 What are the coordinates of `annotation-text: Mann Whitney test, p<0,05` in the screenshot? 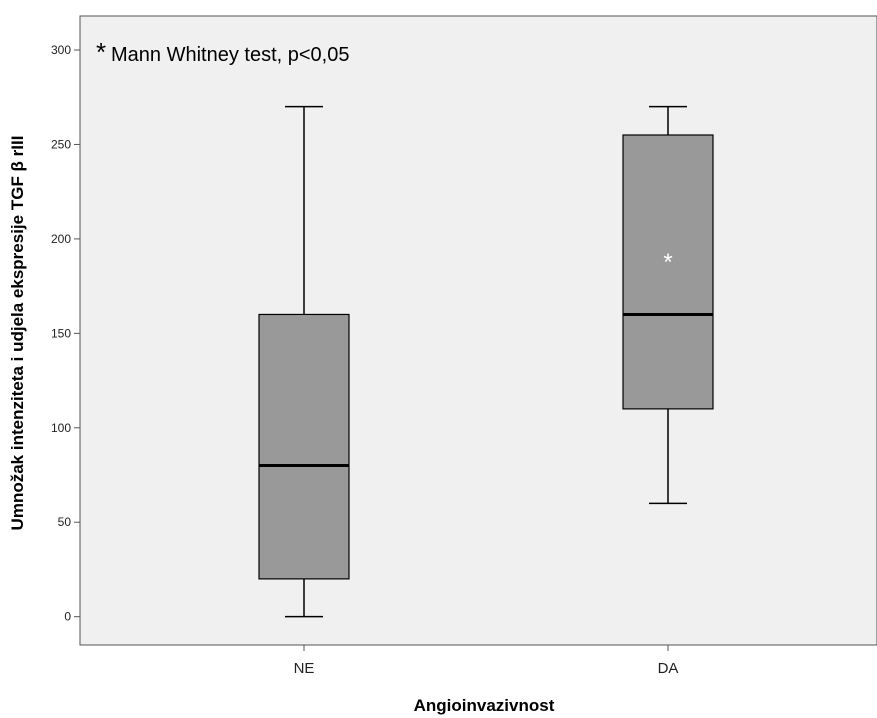 It's located at (230, 55).